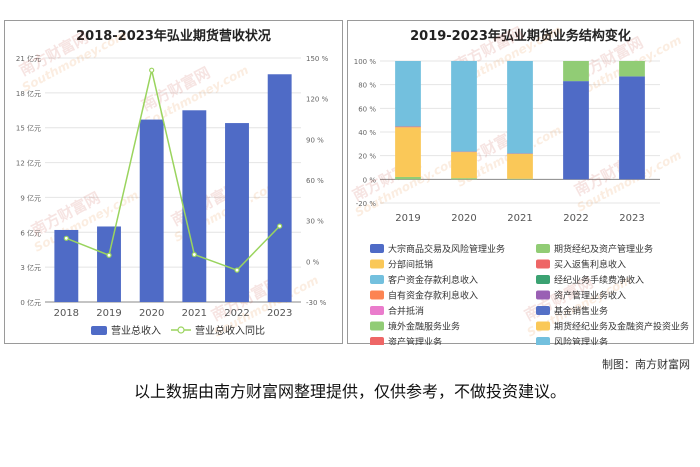  What do you see at coordinates (30, 197) in the screenshot?
I see `left-tick-label: 9 亿元` at bounding box center [30, 197].